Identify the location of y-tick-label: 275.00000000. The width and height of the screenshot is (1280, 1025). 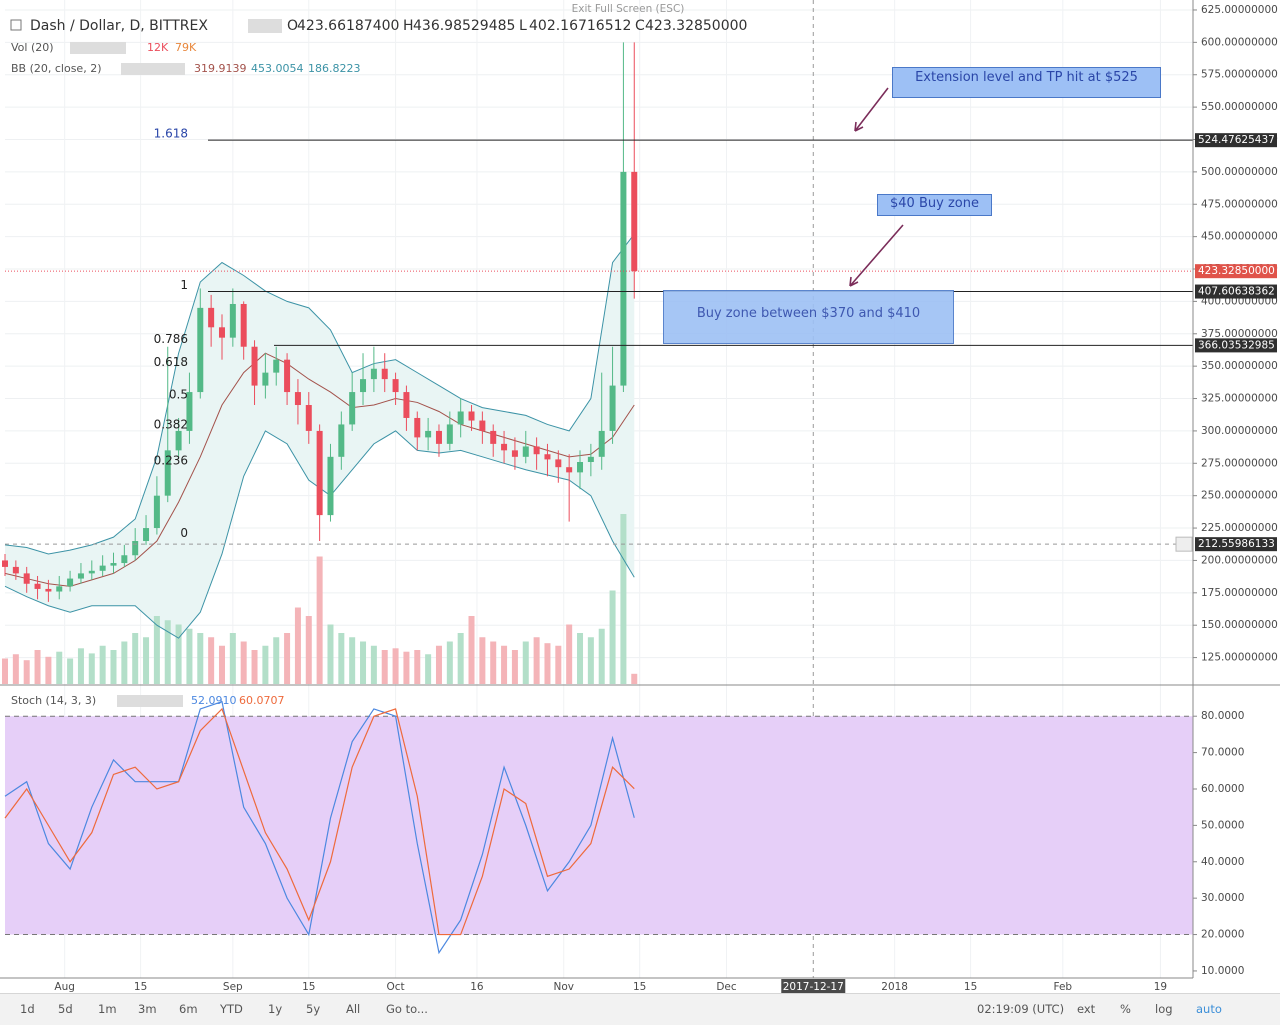
(1239, 463).